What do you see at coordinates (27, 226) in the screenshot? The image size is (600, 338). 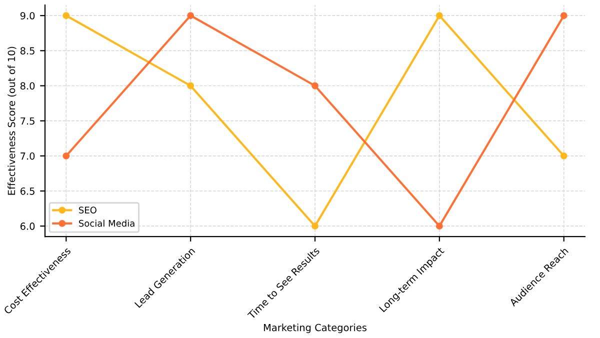 I see `y-tick-label: 6.0` at bounding box center [27, 226].